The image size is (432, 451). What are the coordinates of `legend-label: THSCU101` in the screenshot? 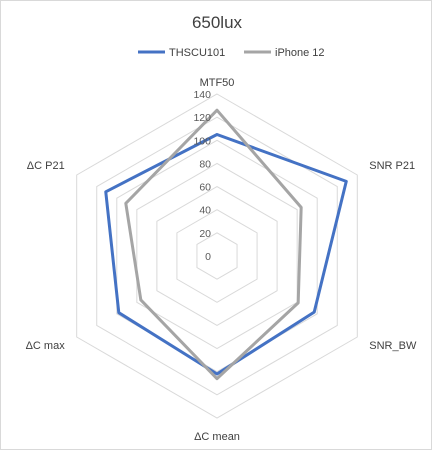 It's located at (197, 53).